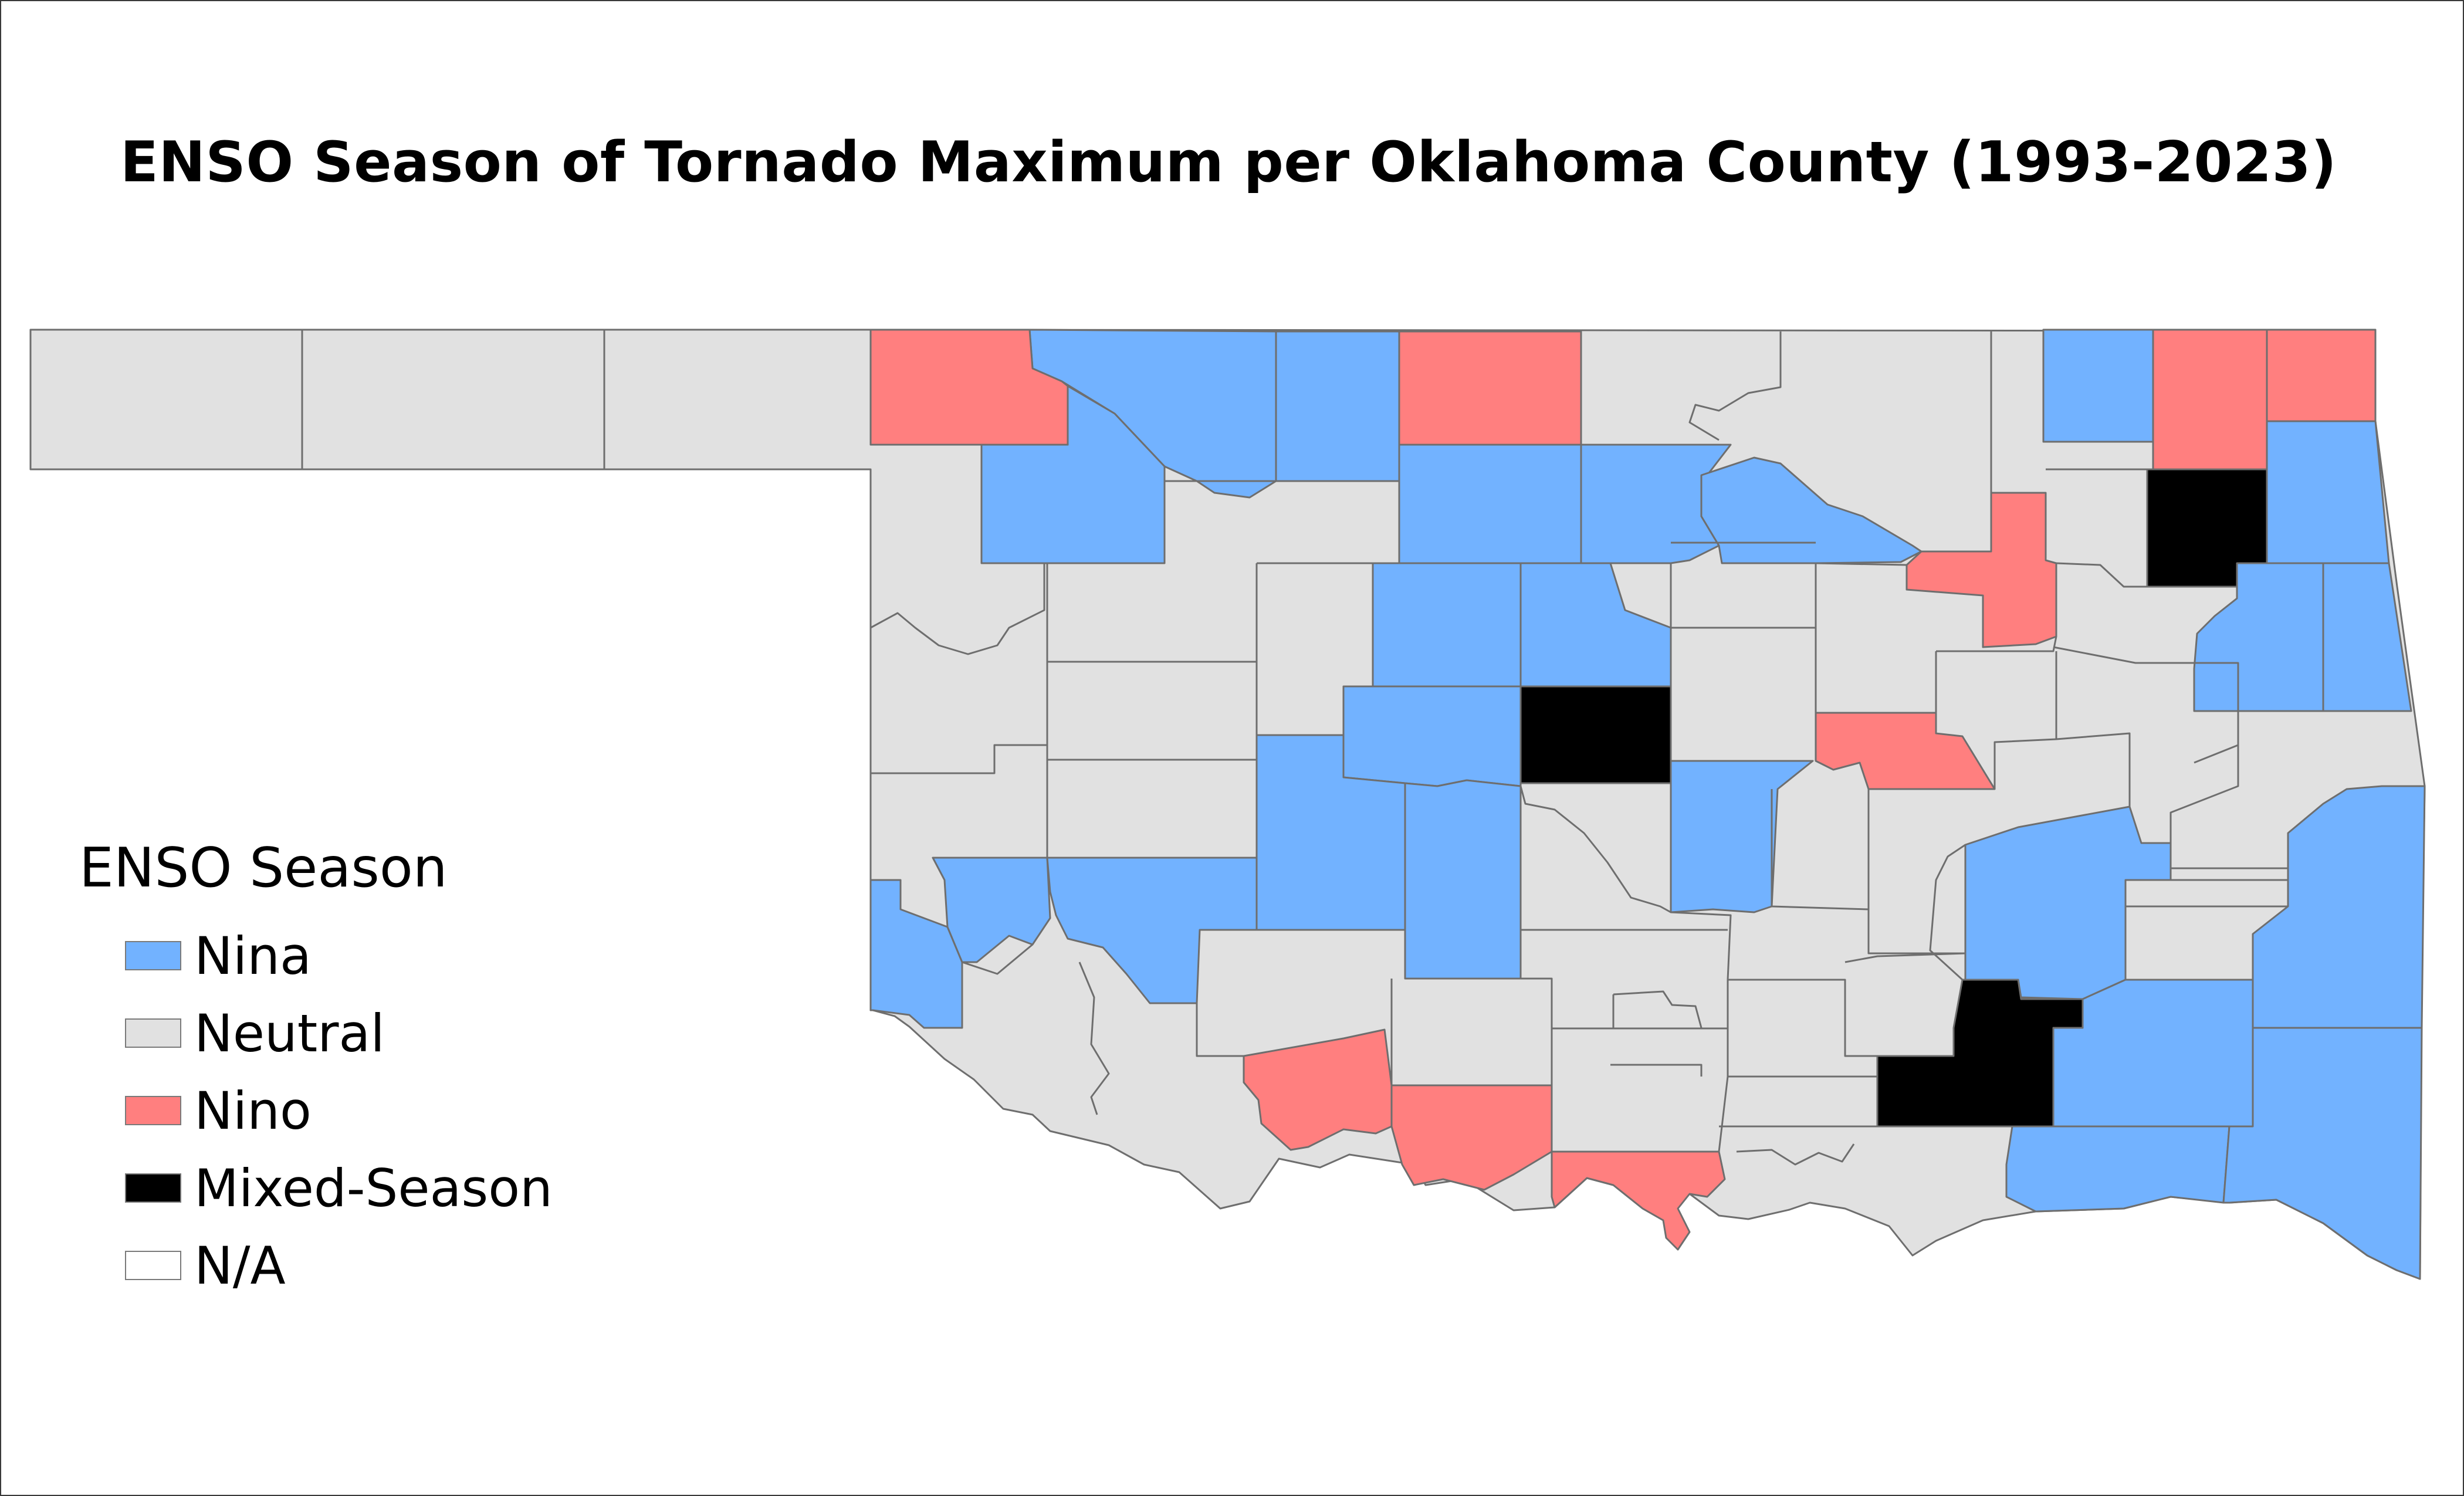  I want to click on legend-label-nina: Nina, so click(253, 955).